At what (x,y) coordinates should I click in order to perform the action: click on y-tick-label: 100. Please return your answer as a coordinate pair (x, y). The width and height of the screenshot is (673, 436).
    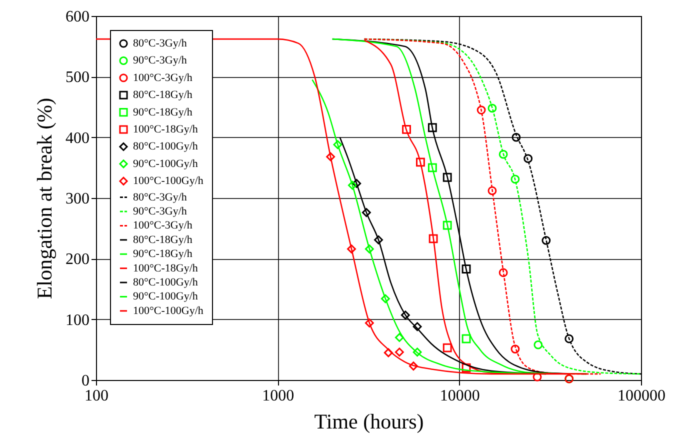
    Looking at the image, I should click on (78, 320).